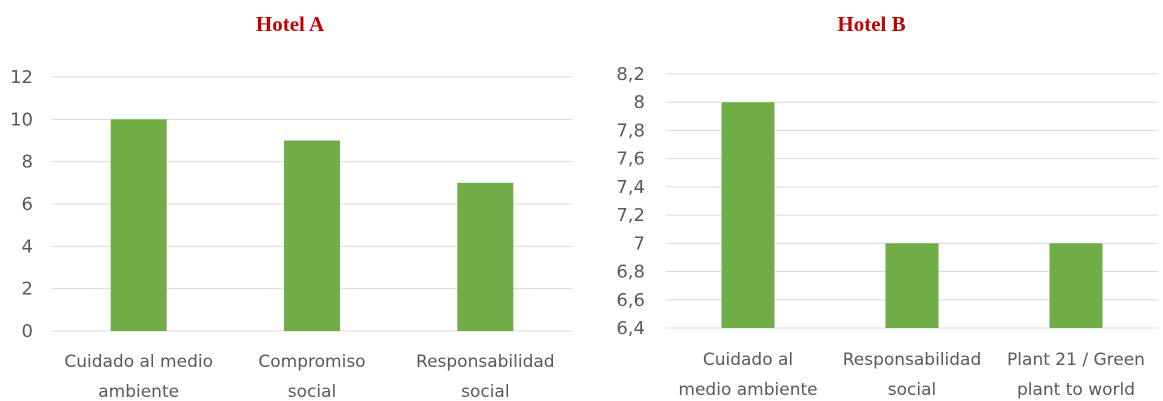 This screenshot has height=401, width=1163. Describe the element at coordinates (630, 328) in the screenshot. I see `y-tick-label: 6,4` at that location.